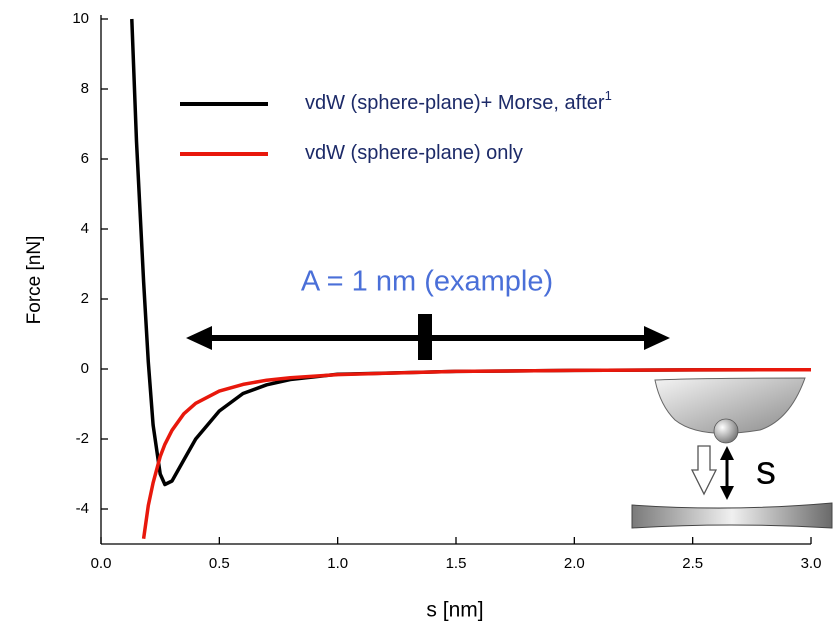 The image size is (838, 631). What do you see at coordinates (85, 88) in the screenshot?
I see `y-tick-label: 8` at bounding box center [85, 88].